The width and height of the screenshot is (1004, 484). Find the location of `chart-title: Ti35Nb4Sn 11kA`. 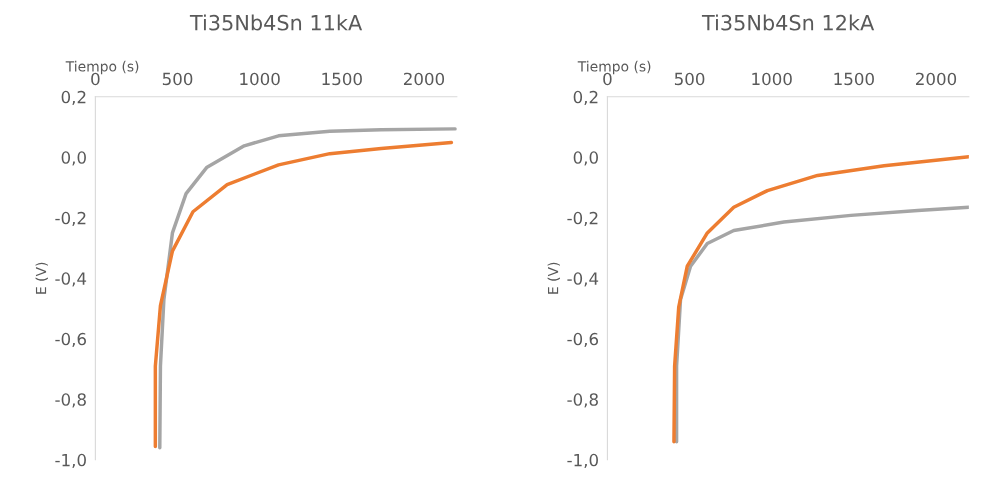

chart-title: Ti35Nb4Sn 11kA is located at coordinates (276, 22).